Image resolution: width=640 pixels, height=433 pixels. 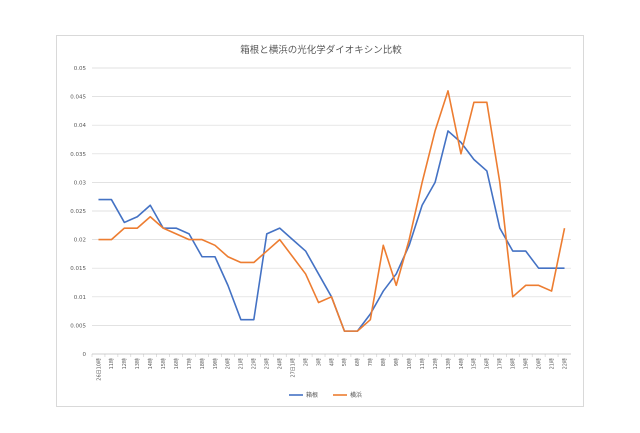 I want to click on x-tick-label: 10時, so click(x=410, y=363).